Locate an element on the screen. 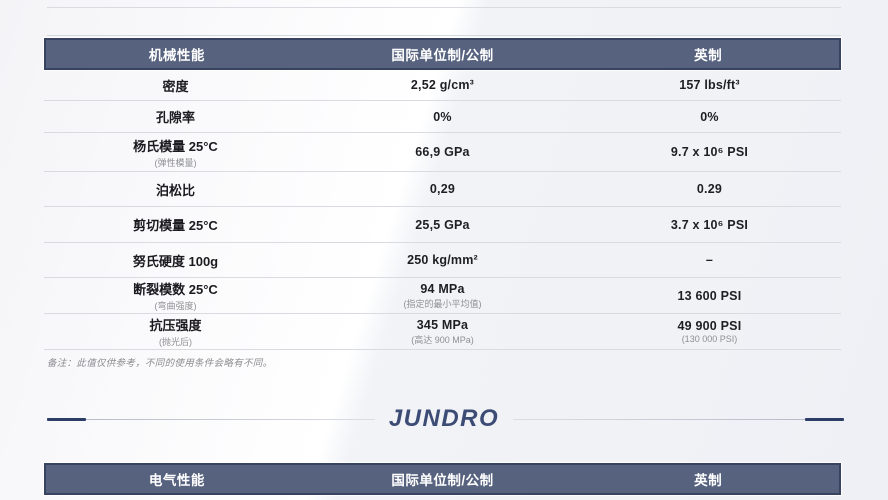  divider-accent-left is located at coordinates (66, 419).